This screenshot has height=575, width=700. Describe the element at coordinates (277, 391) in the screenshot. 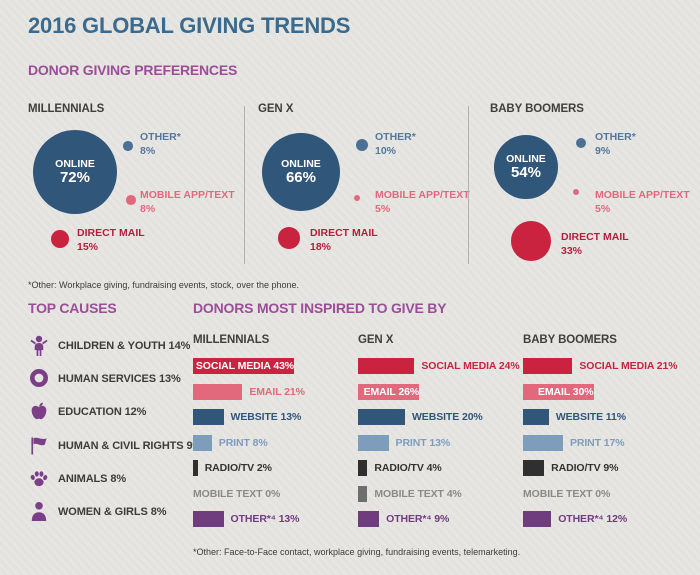

I see `bar-label: EMAIL 21%` at that location.